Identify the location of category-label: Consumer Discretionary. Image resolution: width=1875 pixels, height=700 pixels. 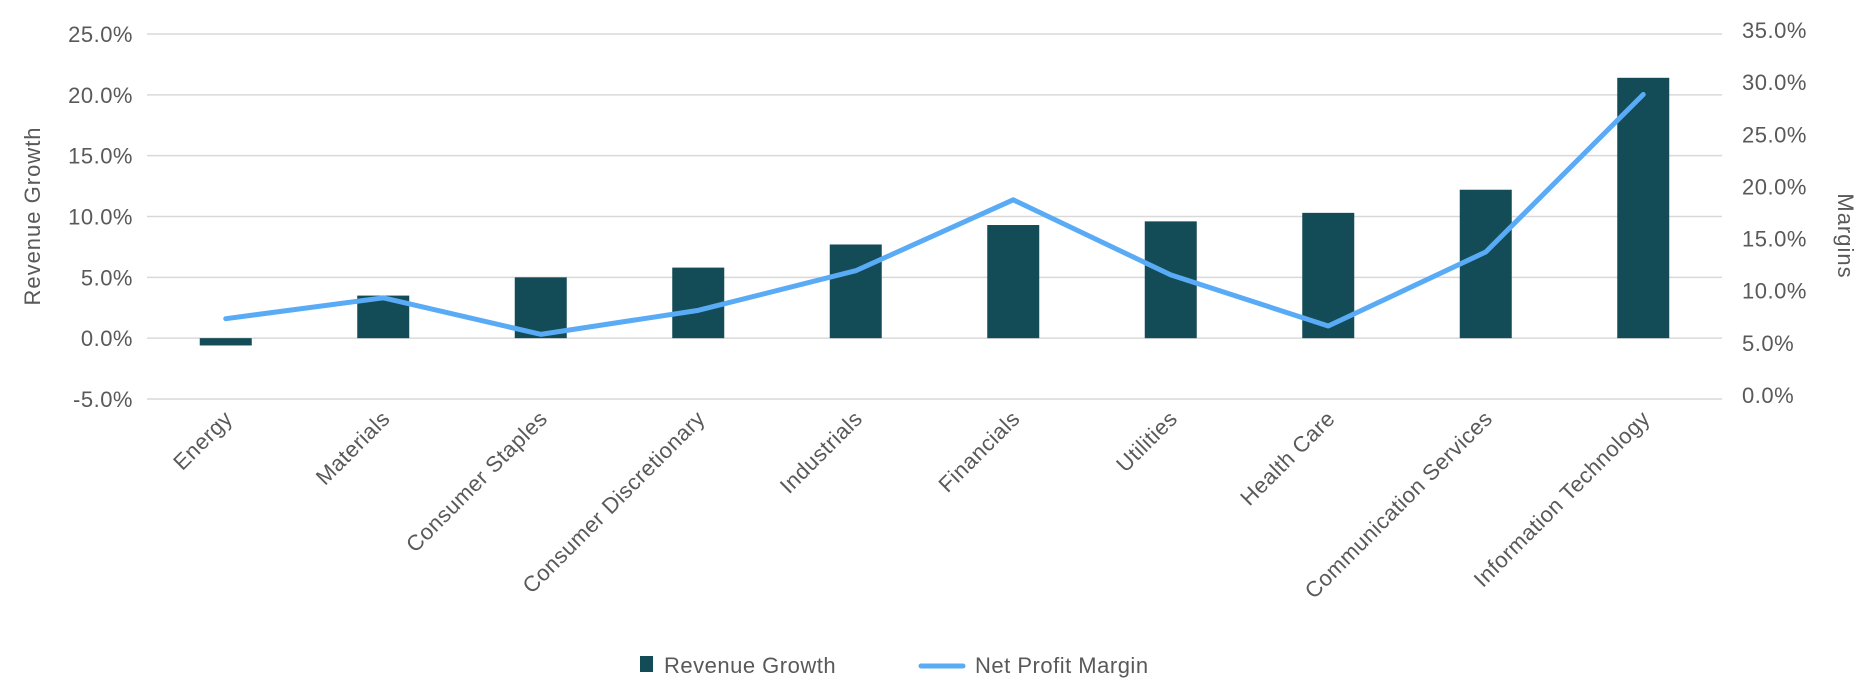
(613, 502).